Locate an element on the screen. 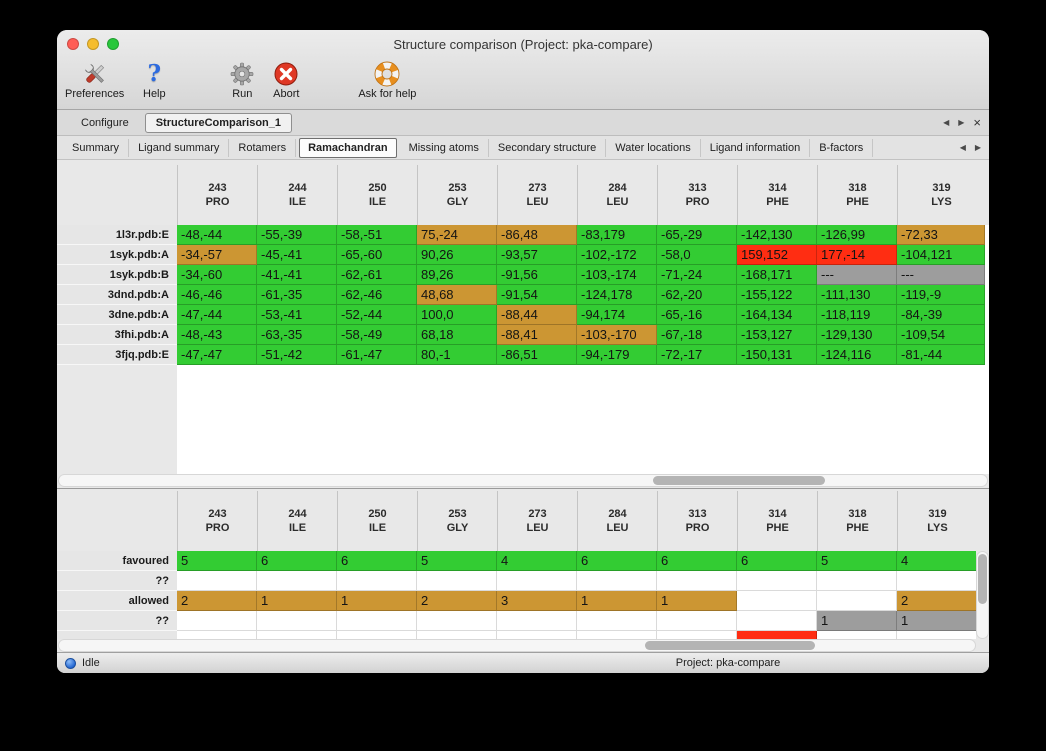 Image resolution: width=1046 pixels, height=751 pixels. value-cell: -45,-41 is located at coordinates (297, 255).